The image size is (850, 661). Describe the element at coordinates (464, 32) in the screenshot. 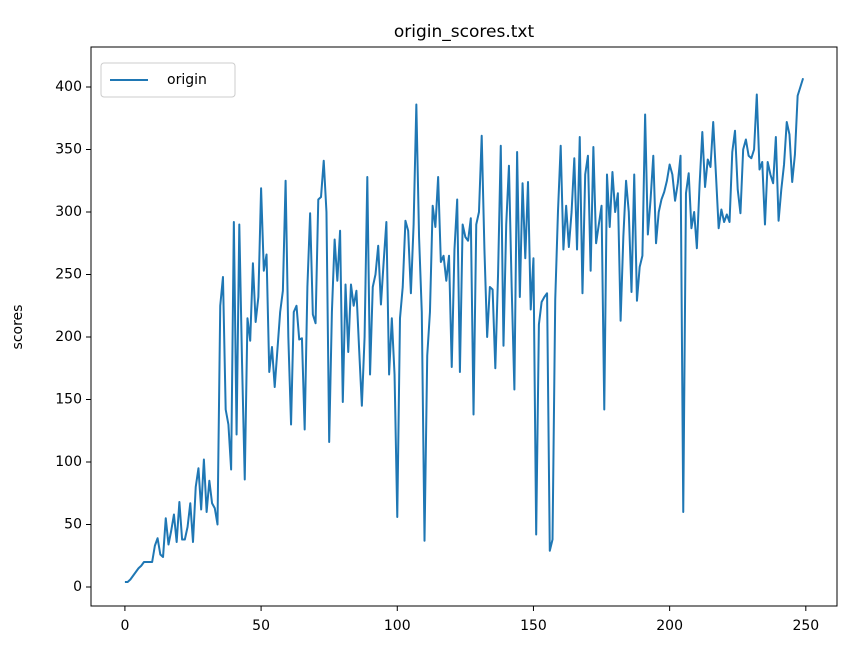

I see `chart-title: origin_scores.txt` at that location.